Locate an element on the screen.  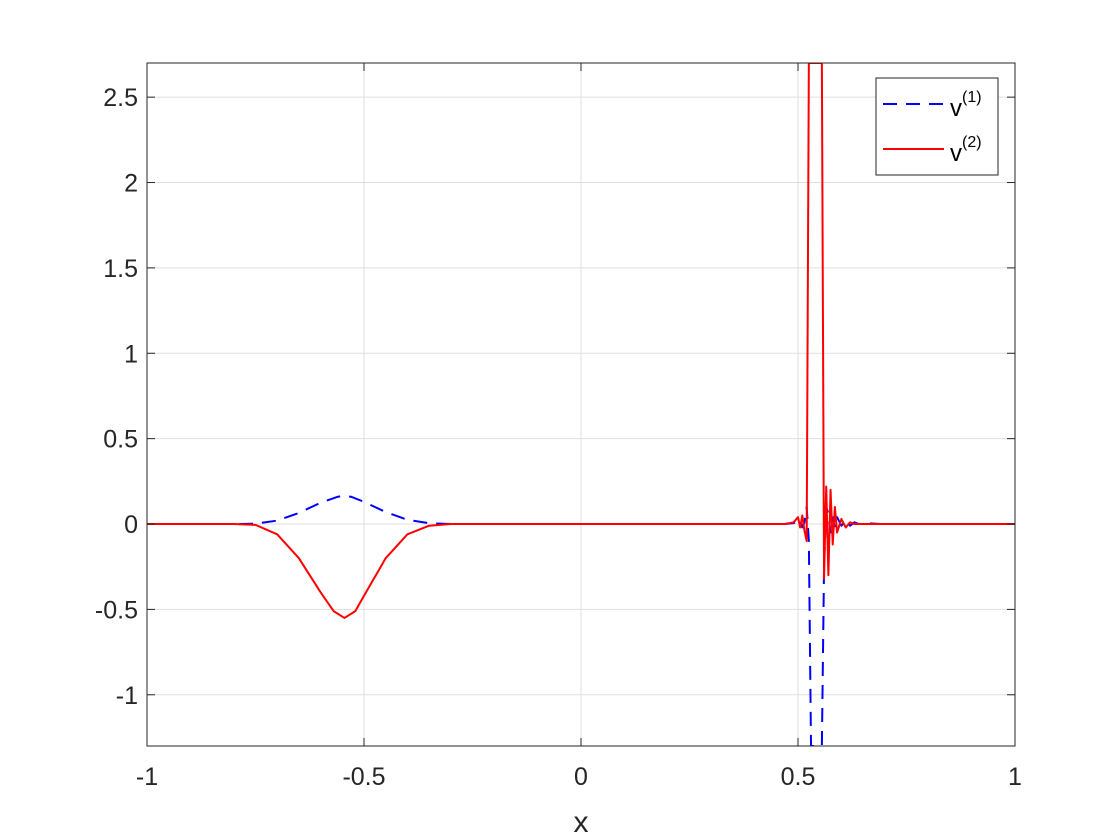
legend-label-superscript: (1) is located at coordinates (972, 97).